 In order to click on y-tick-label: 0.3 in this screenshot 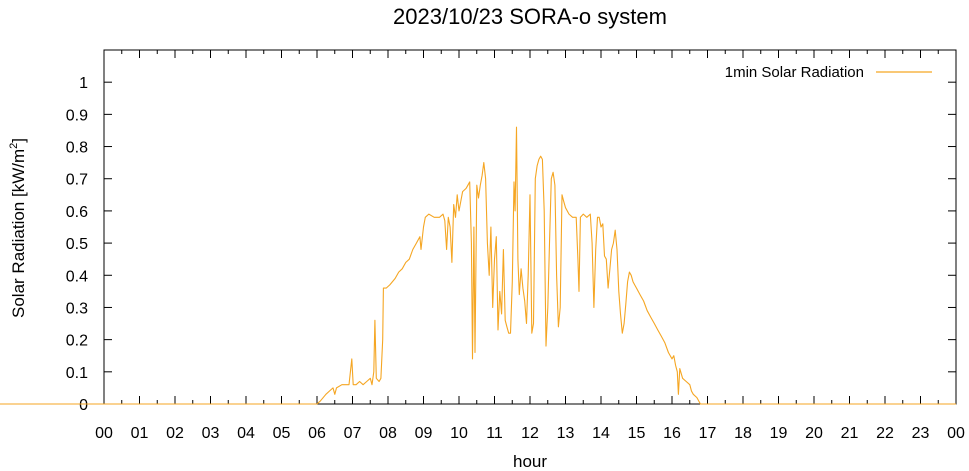, I will do `click(77, 308)`.